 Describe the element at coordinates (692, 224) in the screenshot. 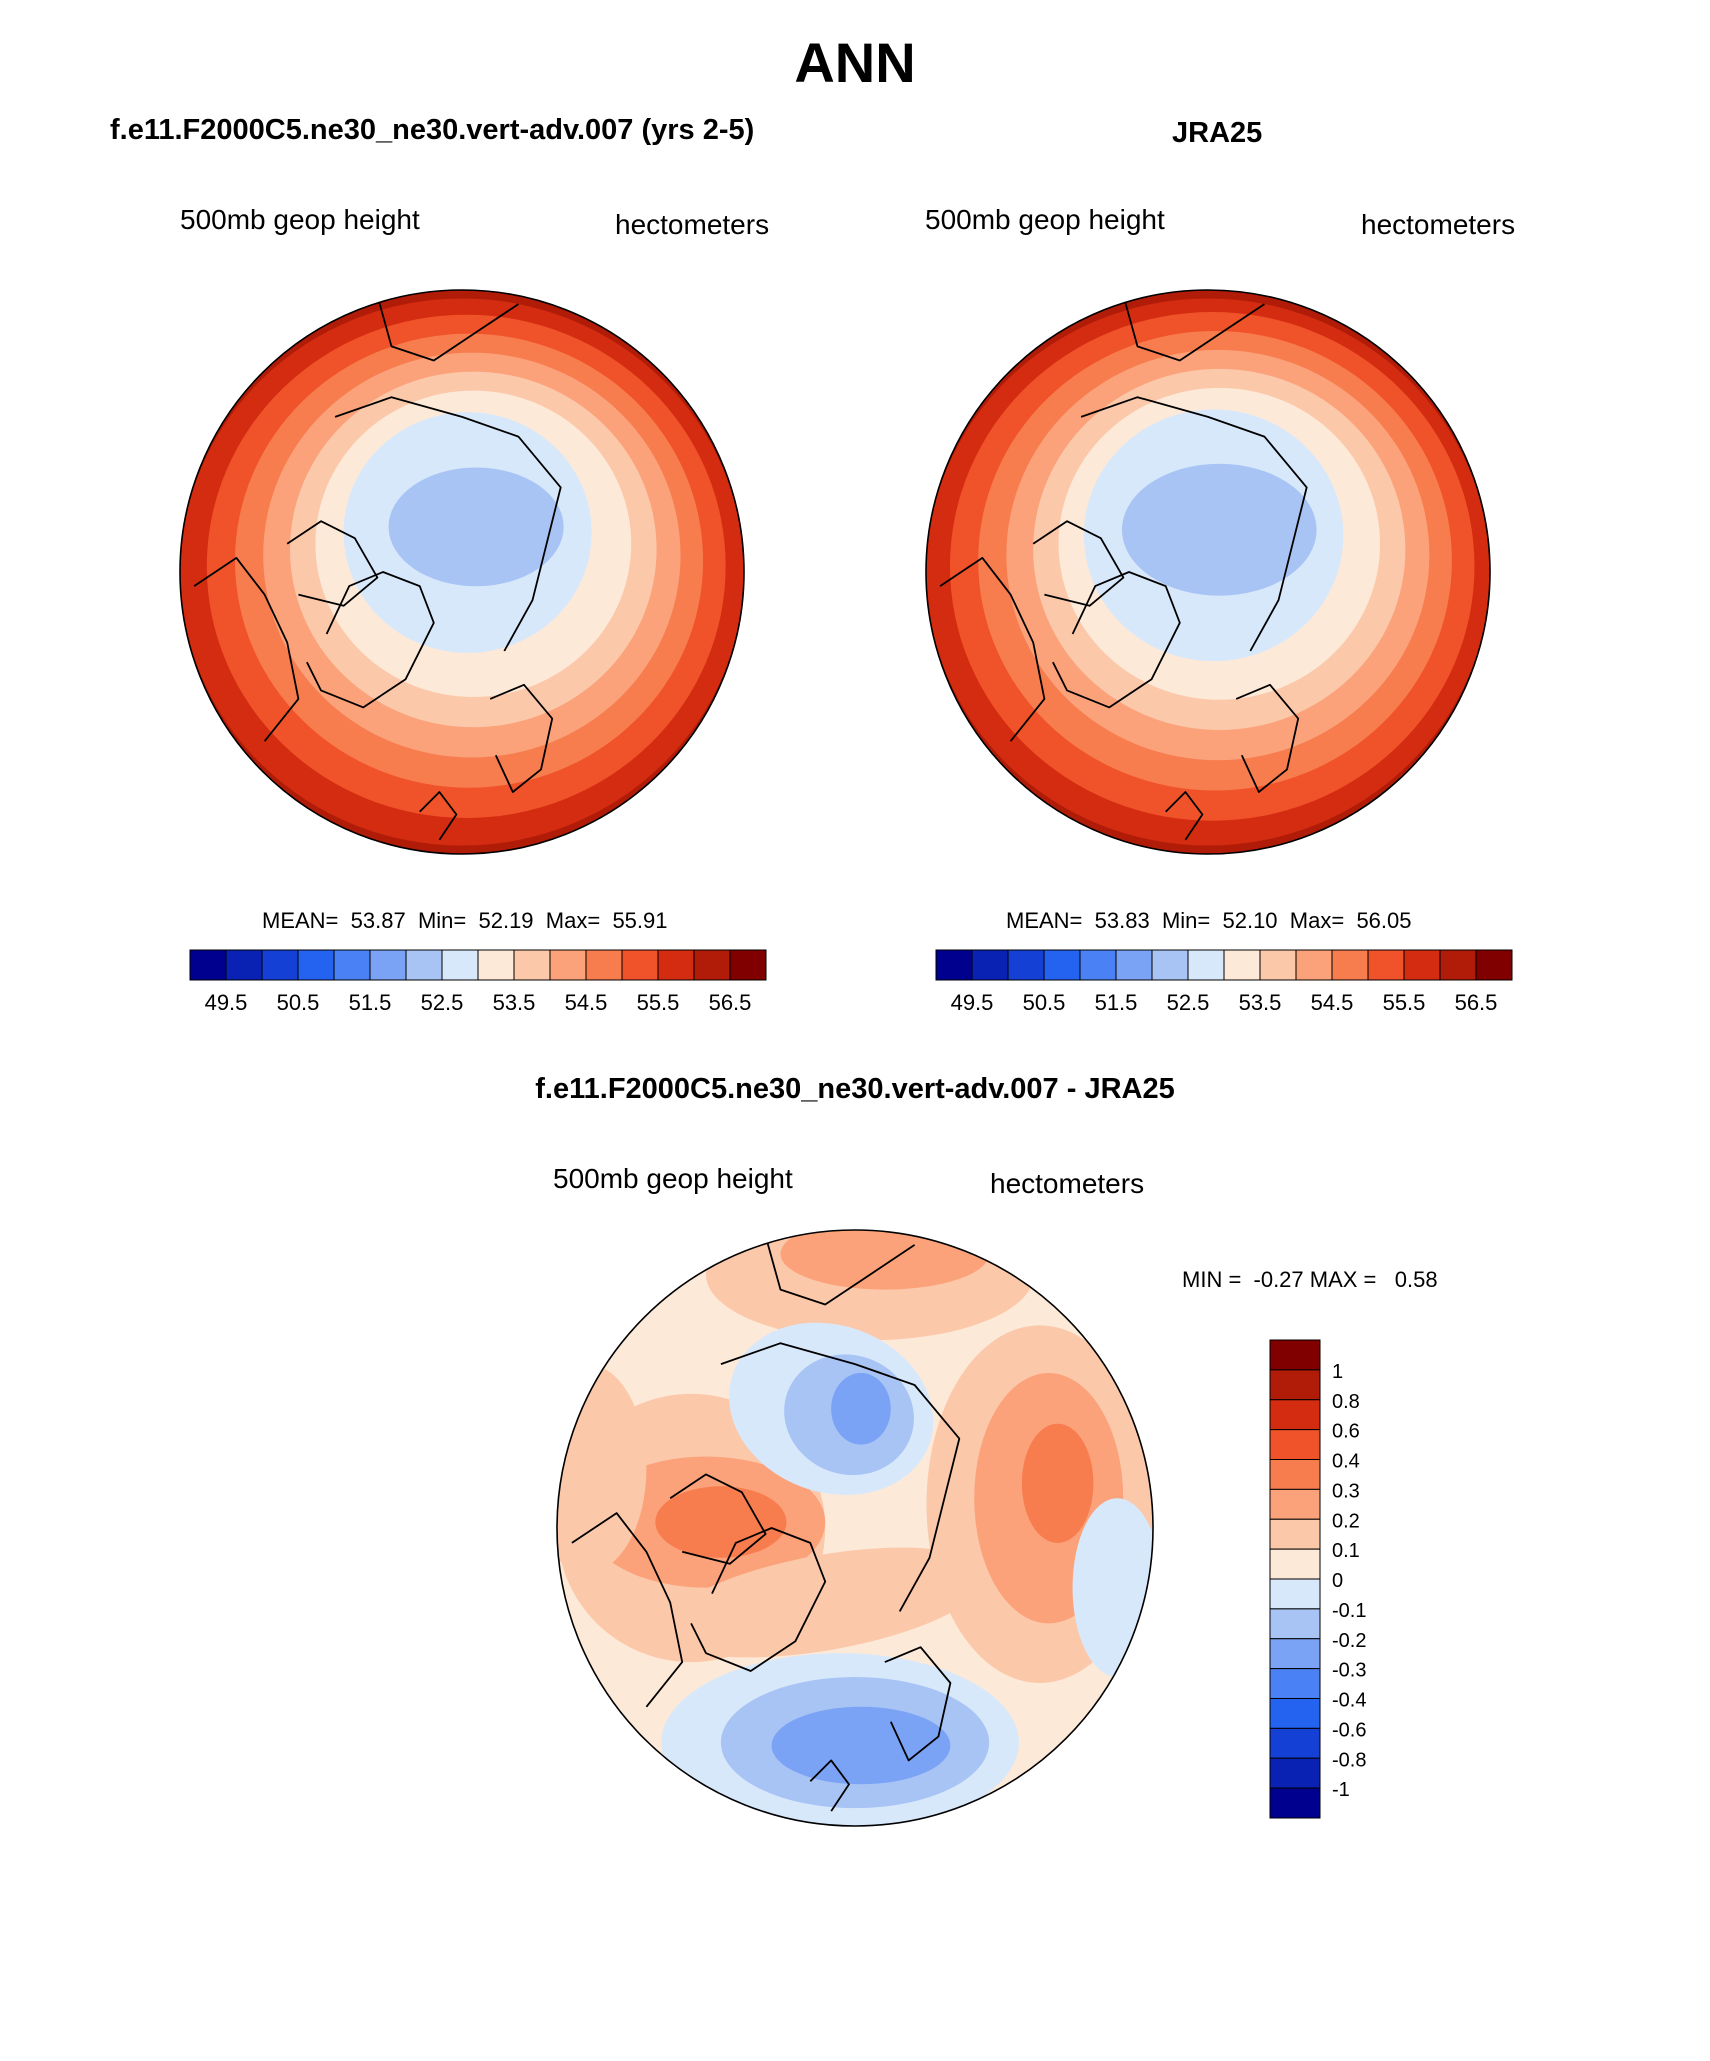

I see `model-units-label: hectometers` at that location.